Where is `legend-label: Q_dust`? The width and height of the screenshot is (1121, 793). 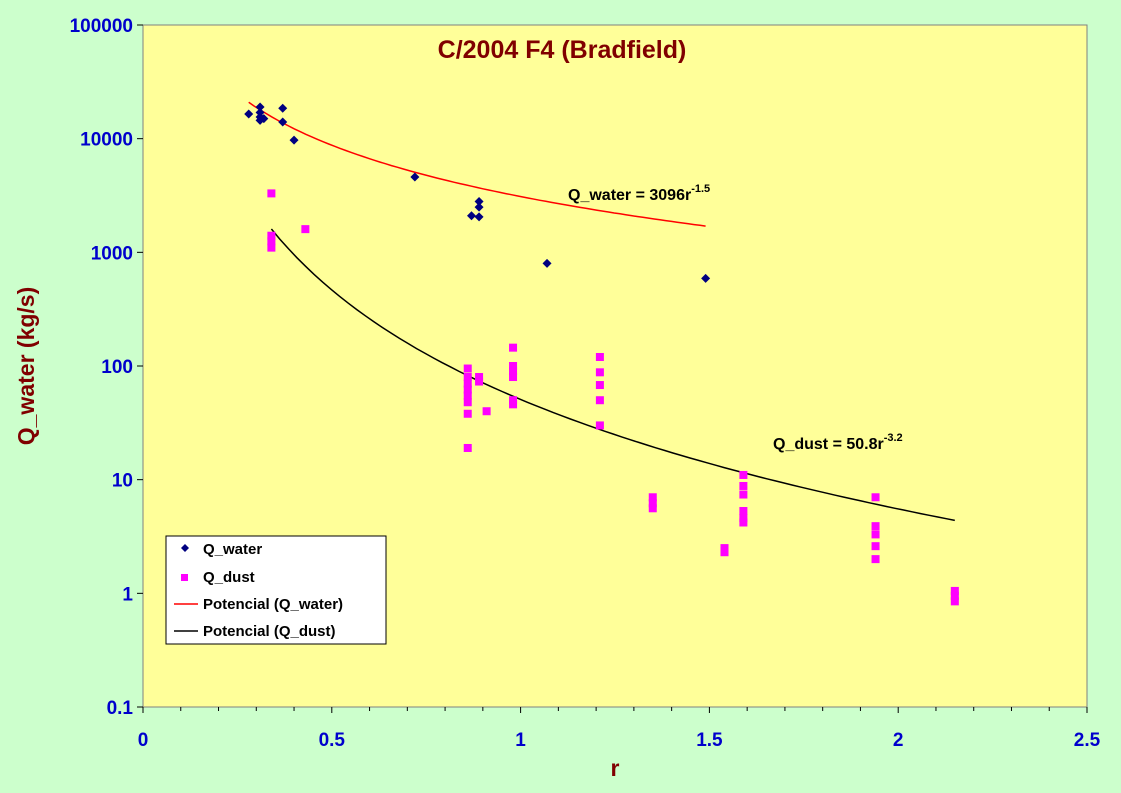 legend-label: Q_dust is located at coordinates (229, 577).